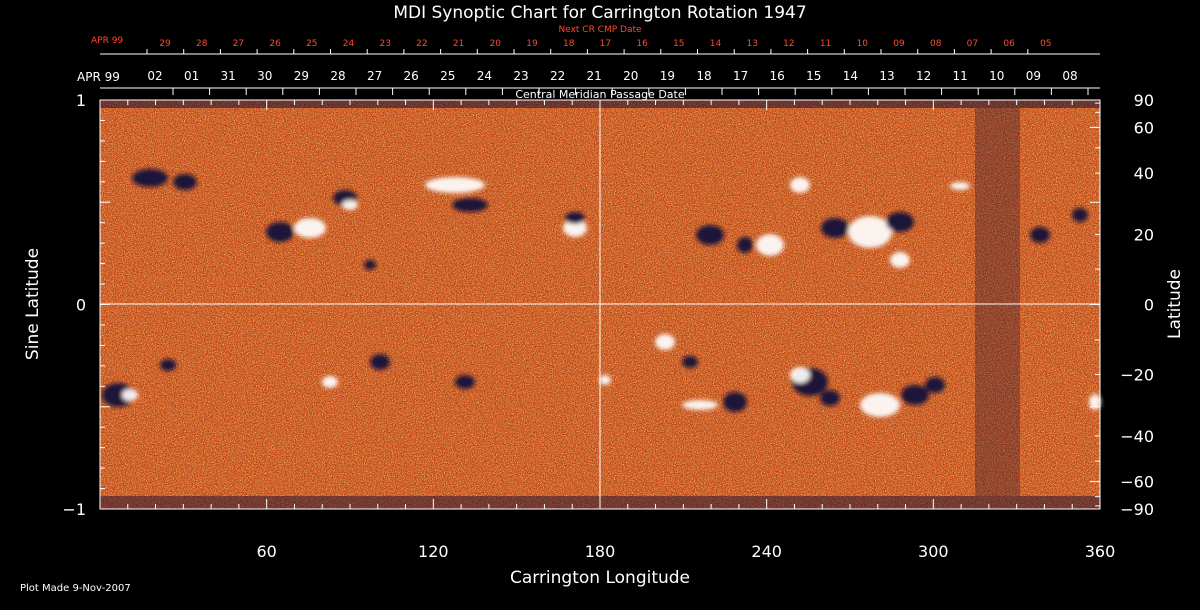 This screenshot has height=610, width=1200. I want to click on next-date: 07, so click(972, 44).